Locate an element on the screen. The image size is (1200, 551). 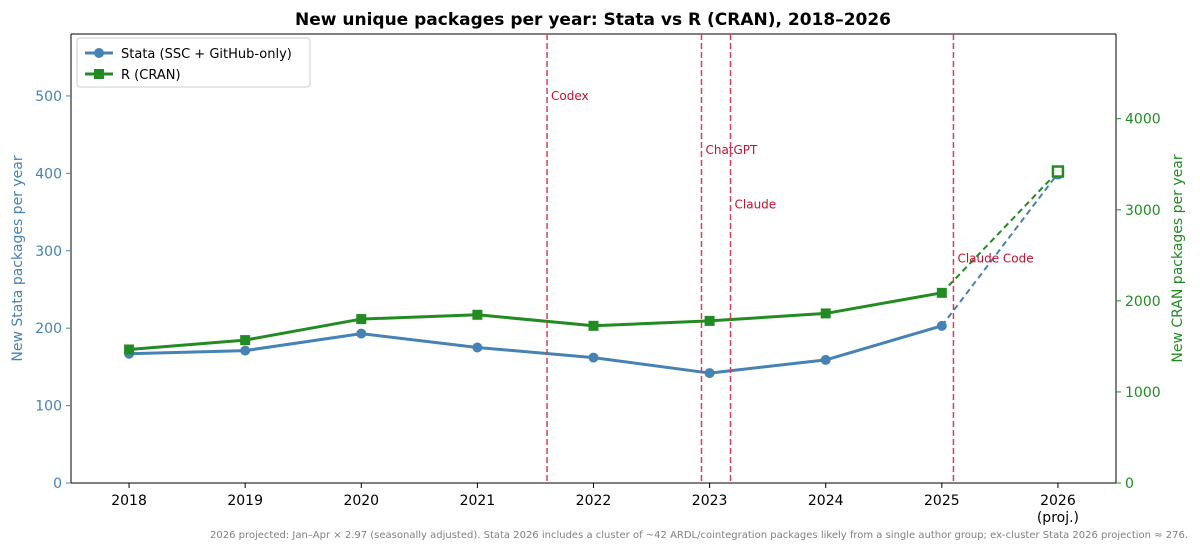
legend-entry: R (CRAN) is located at coordinates (133, 75).